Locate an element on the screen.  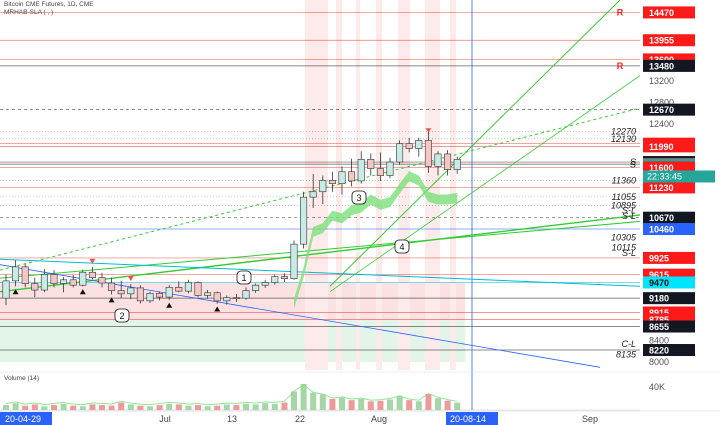
level-note: 10305 is located at coordinates (624, 237).